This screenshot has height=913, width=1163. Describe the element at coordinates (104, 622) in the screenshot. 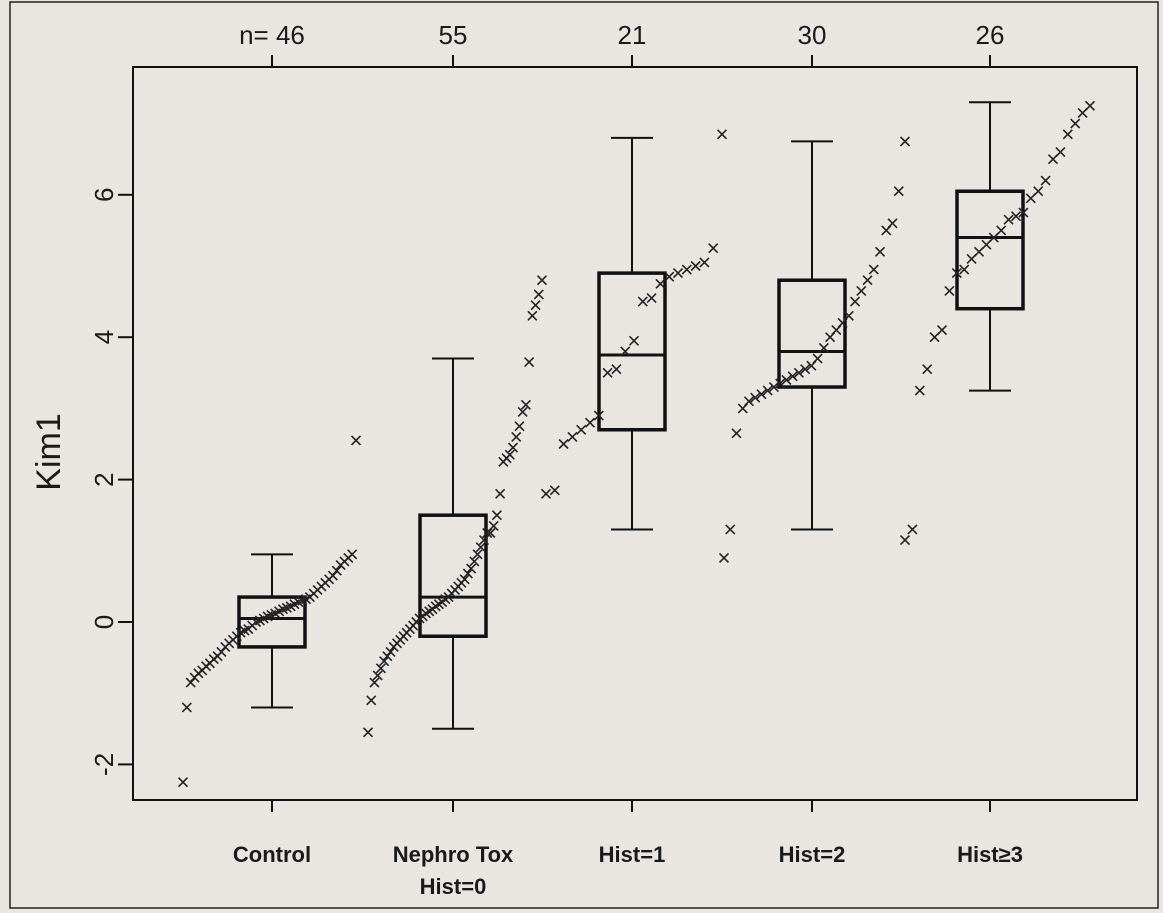

I see `y-tick-label: 0` at that location.